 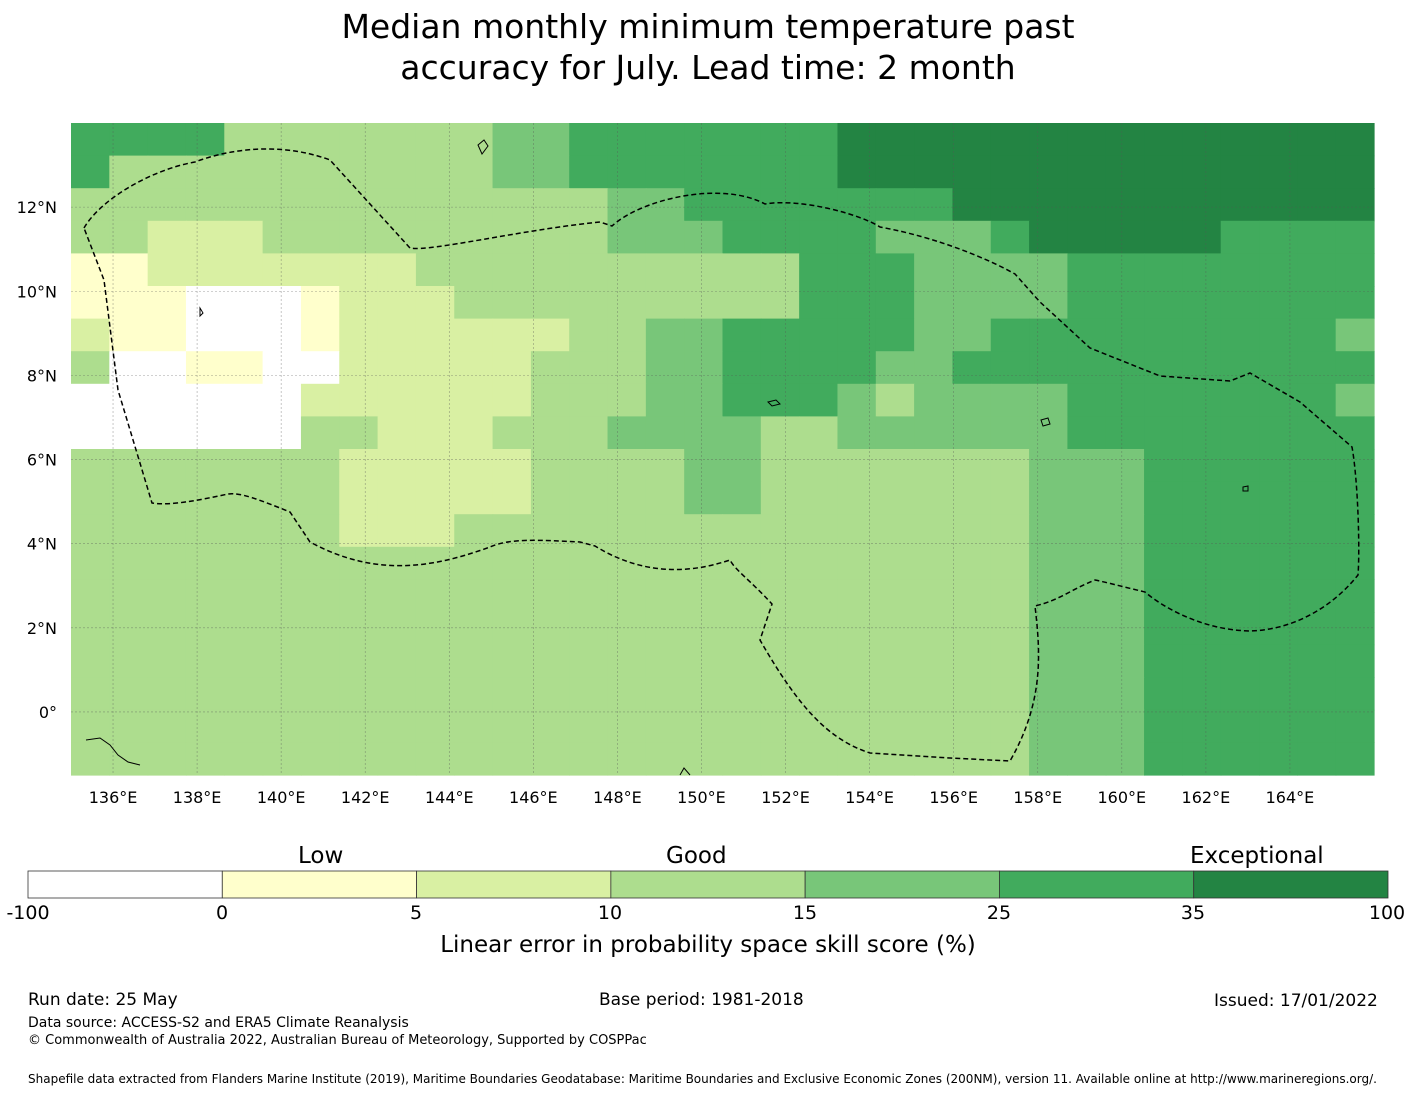 What do you see at coordinates (113, 797) in the screenshot?
I see `longitude-label: 136°E` at bounding box center [113, 797].